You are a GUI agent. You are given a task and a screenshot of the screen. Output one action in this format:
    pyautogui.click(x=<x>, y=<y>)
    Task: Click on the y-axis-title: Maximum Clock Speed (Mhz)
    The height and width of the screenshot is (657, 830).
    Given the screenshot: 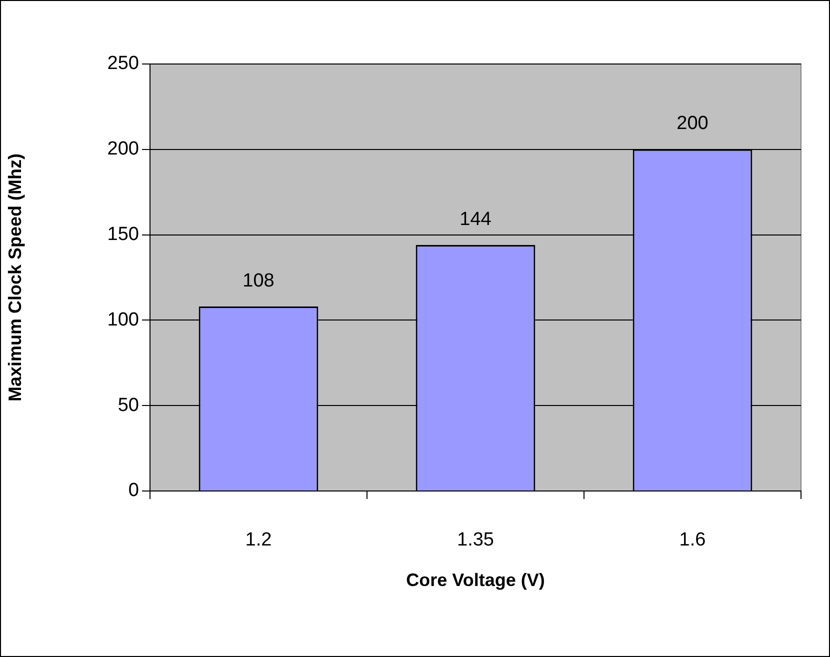 What is the action you would take?
    pyautogui.click(x=14, y=277)
    